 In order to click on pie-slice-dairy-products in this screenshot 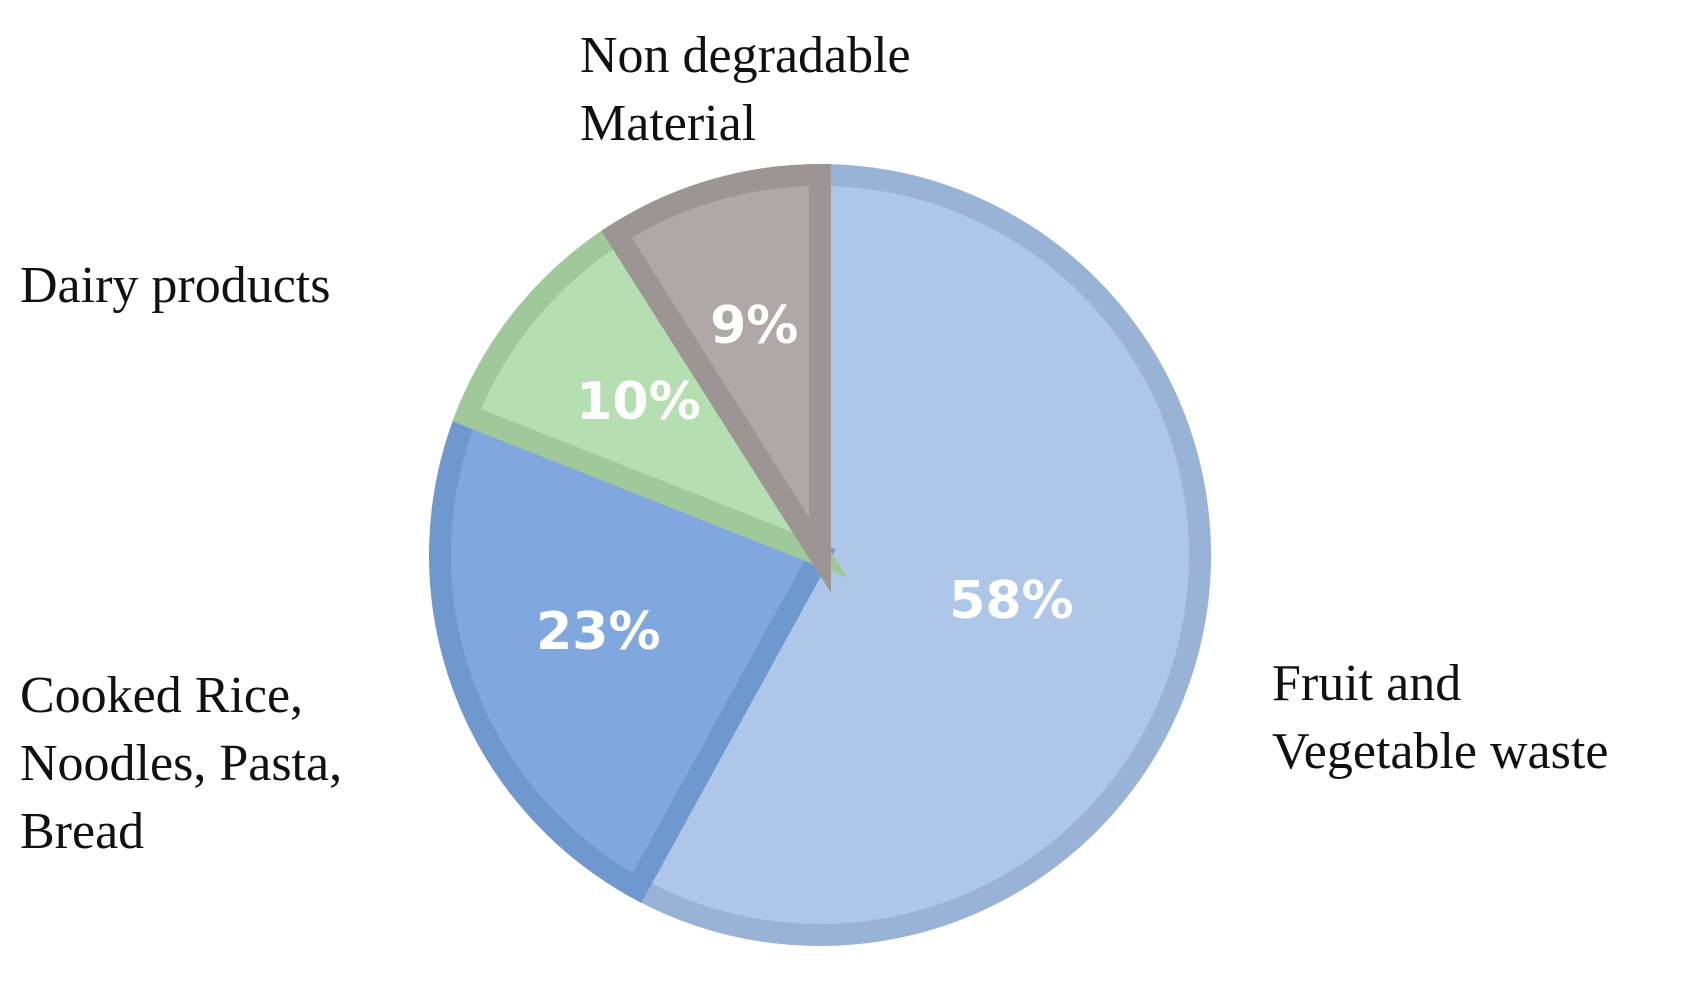, I will do `click(650, 398)`.